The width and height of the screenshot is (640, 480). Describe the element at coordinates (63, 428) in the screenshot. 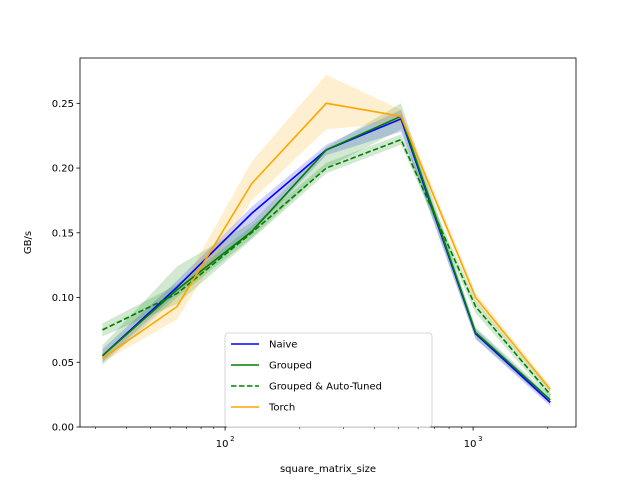

I see `y-tick-label: 0.00` at that location.